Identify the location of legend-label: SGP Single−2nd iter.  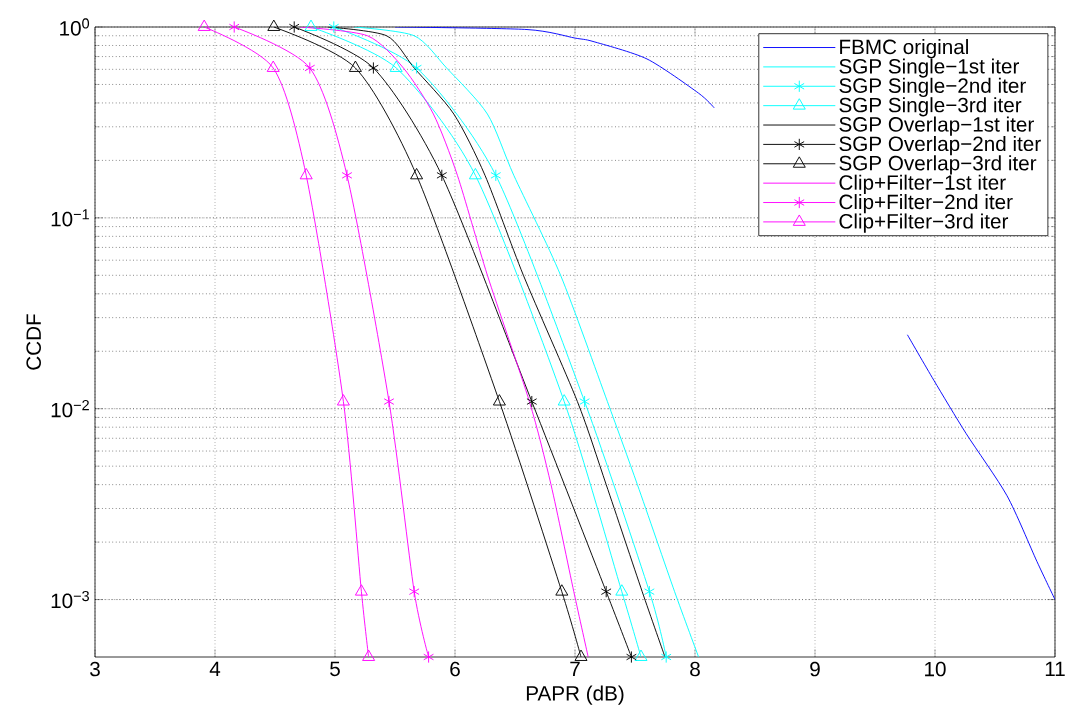
(932, 87).